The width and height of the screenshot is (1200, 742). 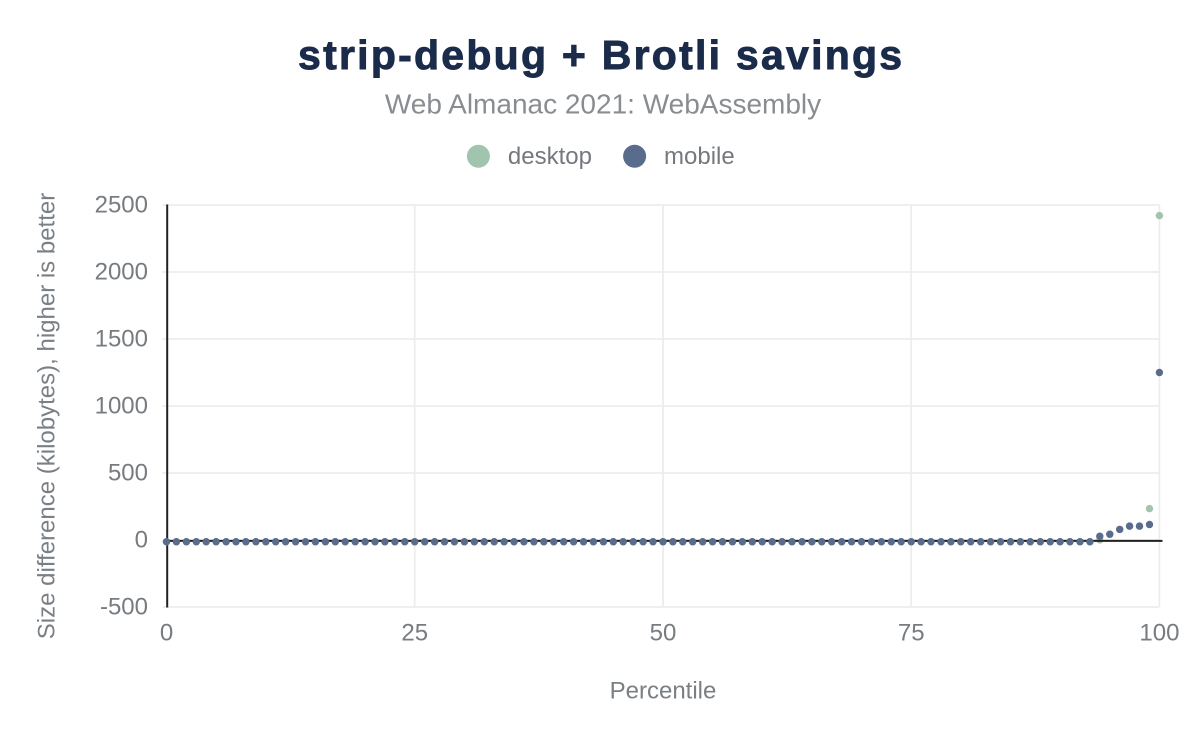 What do you see at coordinates (121, 406) in the screenshot?
I see `svg-text: 1000` at bounding box center [121, 406].